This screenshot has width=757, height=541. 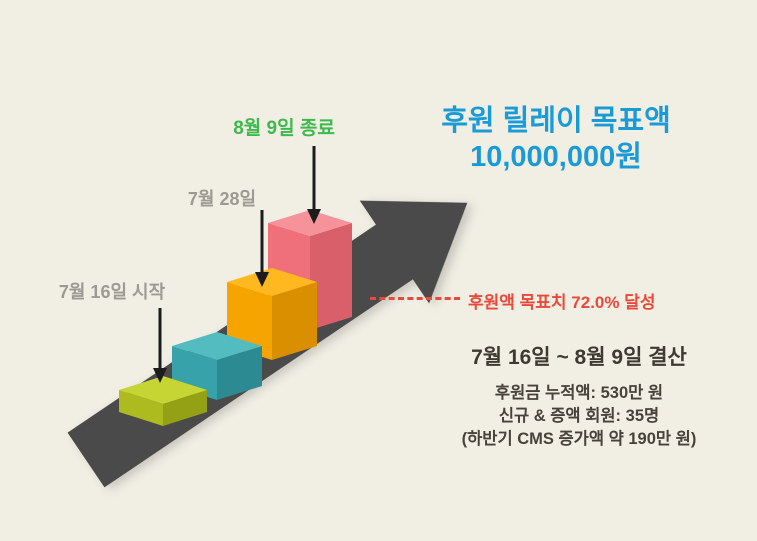 I want to click on pointer-arrow-mid-icon, so click(x=262, y=248).